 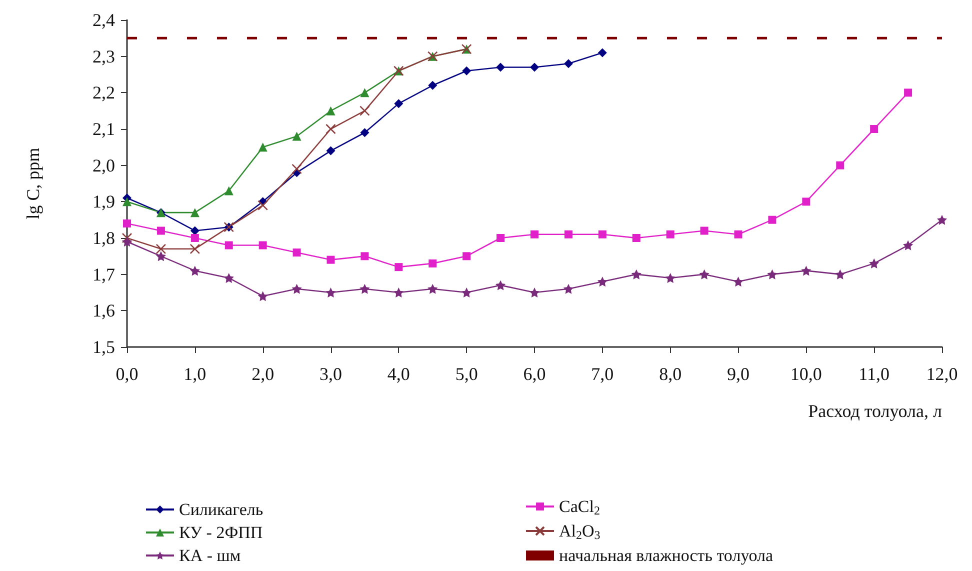 What do you see at coordinates (103, 165) in the screenshot?
I see `y-tick-label: 2,0` at bounding box center [103, 165].